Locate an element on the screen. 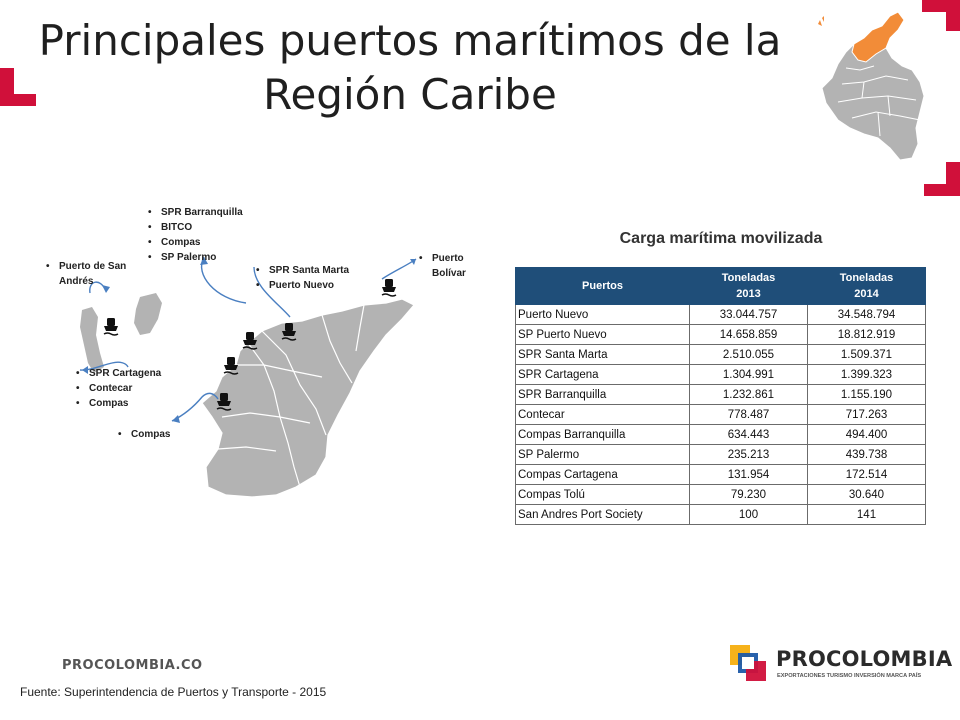  port-label-san-andres: Puerto de San Andrés is located at coordinates (87, 274).